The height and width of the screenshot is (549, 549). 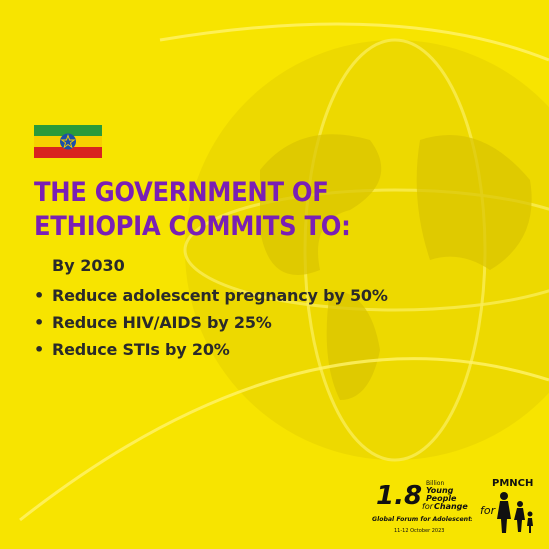 What do you see at coordinates (88, 265) in the screenshot?
I see `intro: By 2030` at bounding box center [88, 265].